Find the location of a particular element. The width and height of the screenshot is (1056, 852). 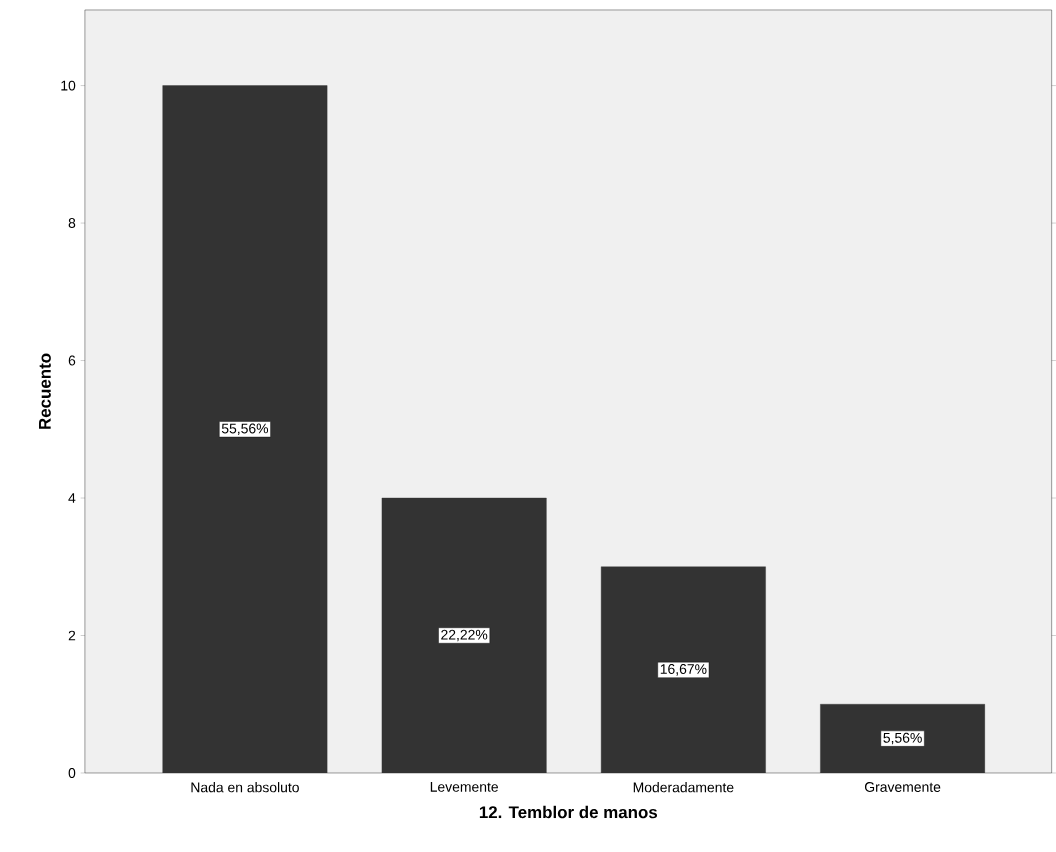

x-tick-label: Nada en absoluto is located at coordinates (245, 787).